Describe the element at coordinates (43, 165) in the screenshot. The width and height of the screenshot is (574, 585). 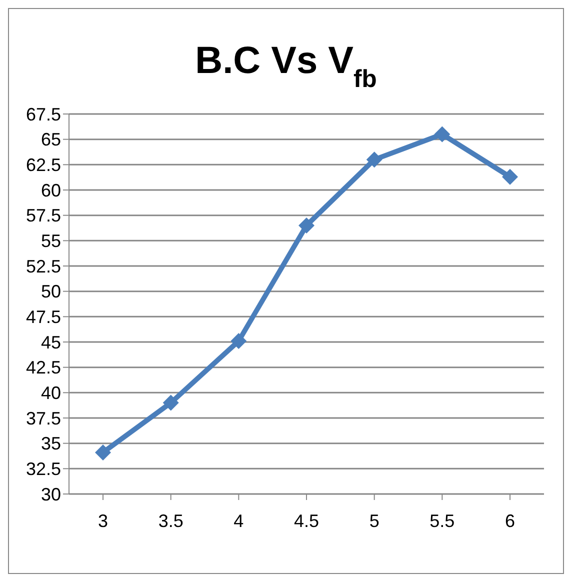
I see `y-tick-label: 62.5` at that location.